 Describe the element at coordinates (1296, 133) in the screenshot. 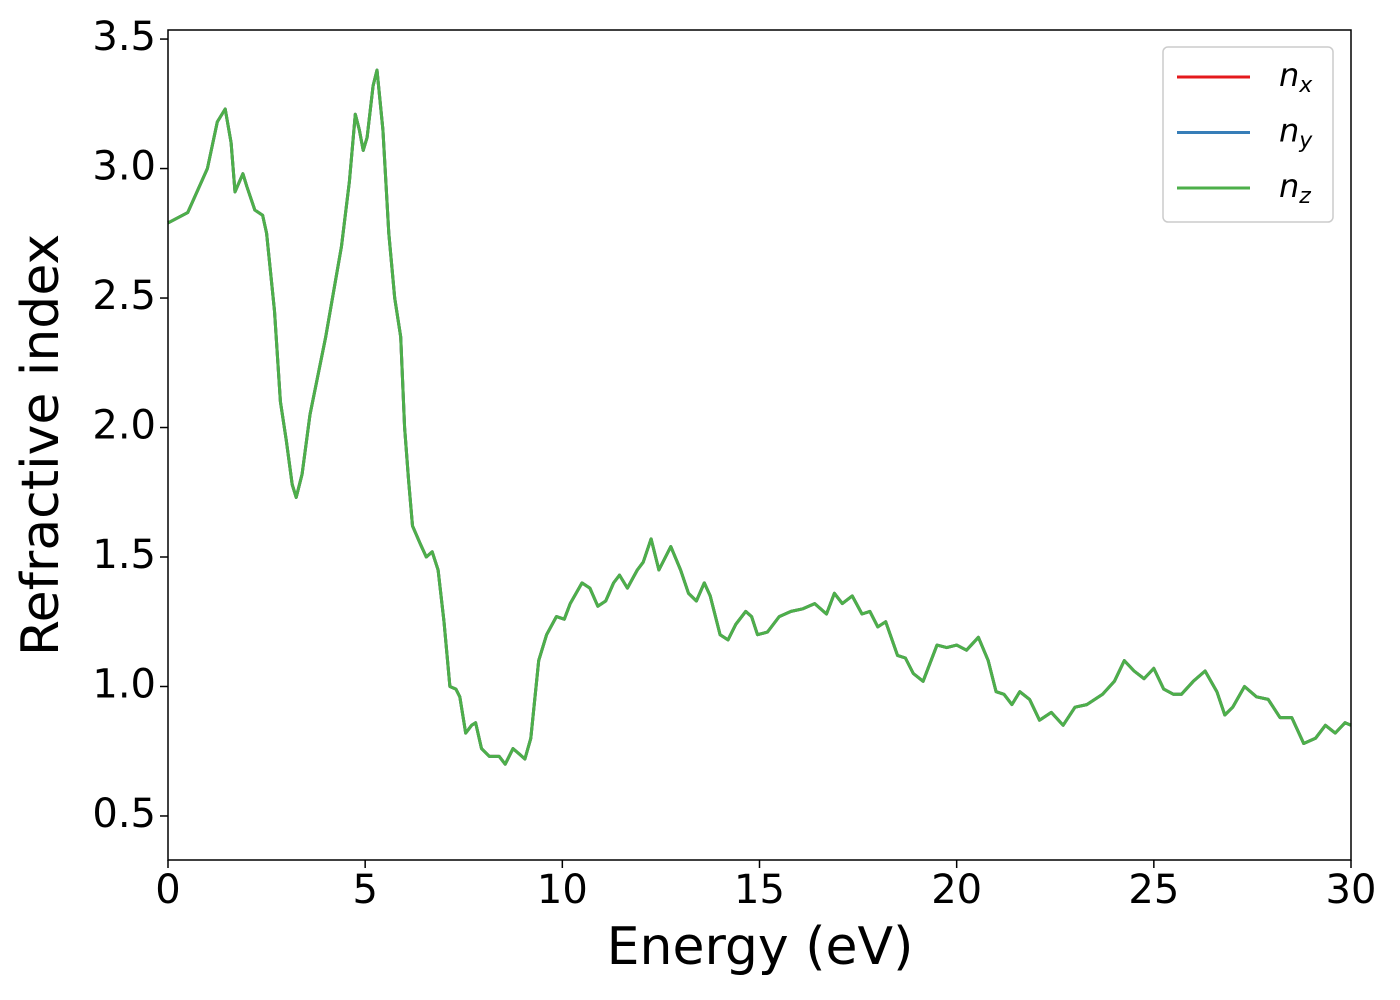

I see `legend-label: ny` at that location.